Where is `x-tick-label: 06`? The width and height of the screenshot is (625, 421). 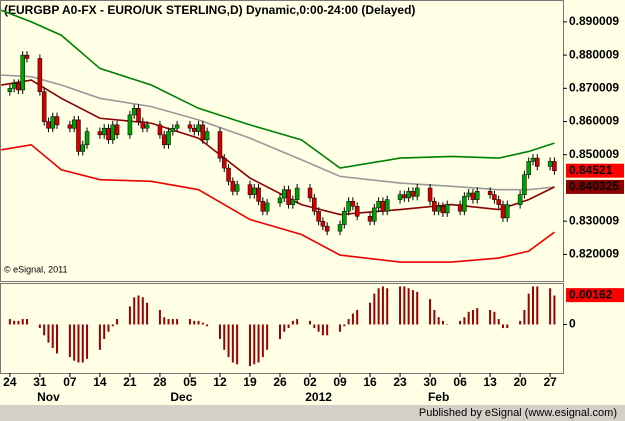
x-tick-label: 06 is located at coordinates (460, 382).